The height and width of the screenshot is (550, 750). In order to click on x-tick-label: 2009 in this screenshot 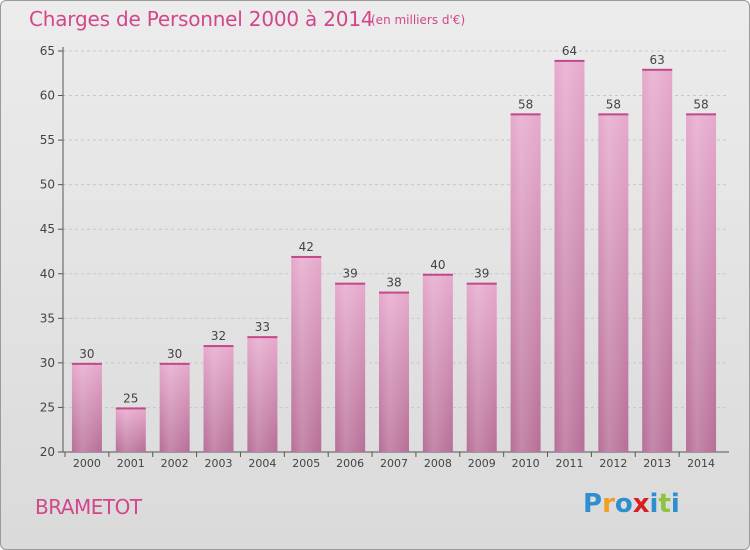, I will do `click(482, 463)`.